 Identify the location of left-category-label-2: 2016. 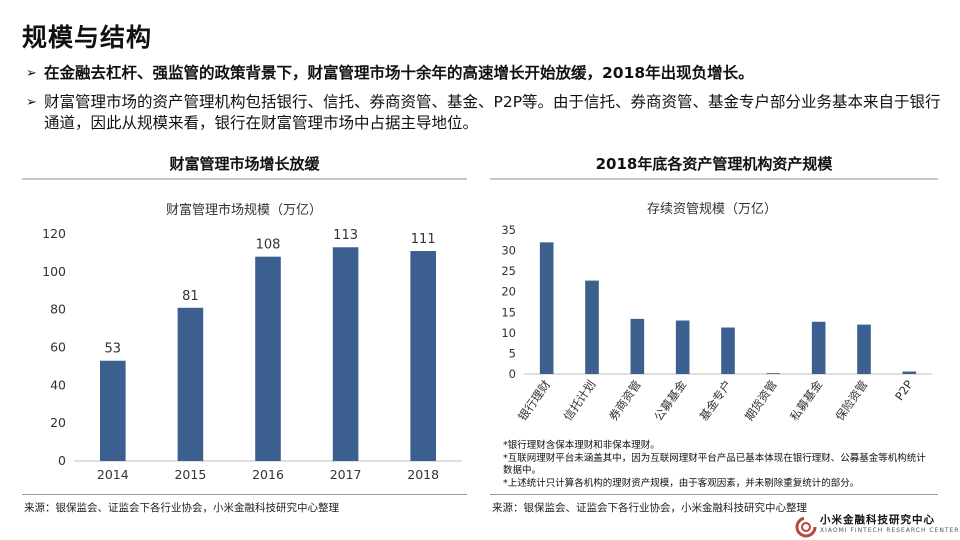
(268, 474).